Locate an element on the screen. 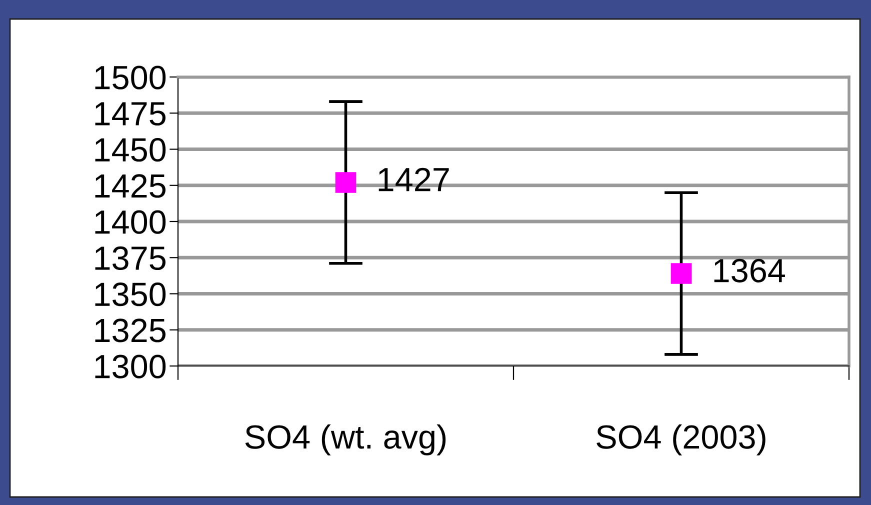 The height and width of the screenshot is (505, 871). y-tick-label: 1400 is located at coordinates (130, 222).